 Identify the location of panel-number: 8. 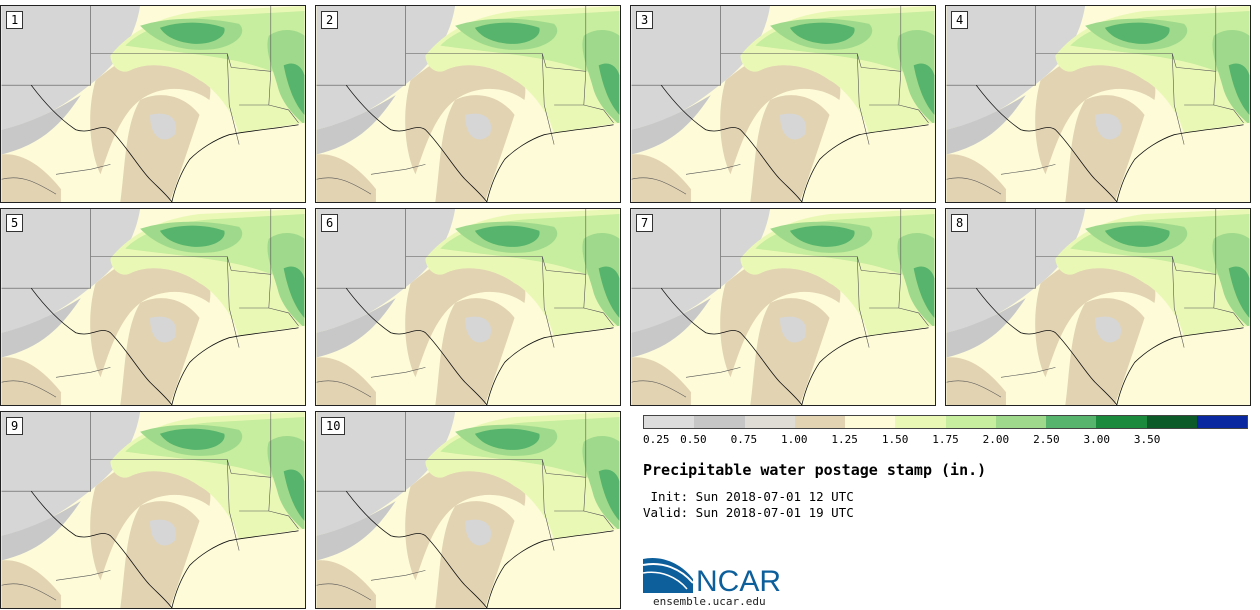
(960, 223).